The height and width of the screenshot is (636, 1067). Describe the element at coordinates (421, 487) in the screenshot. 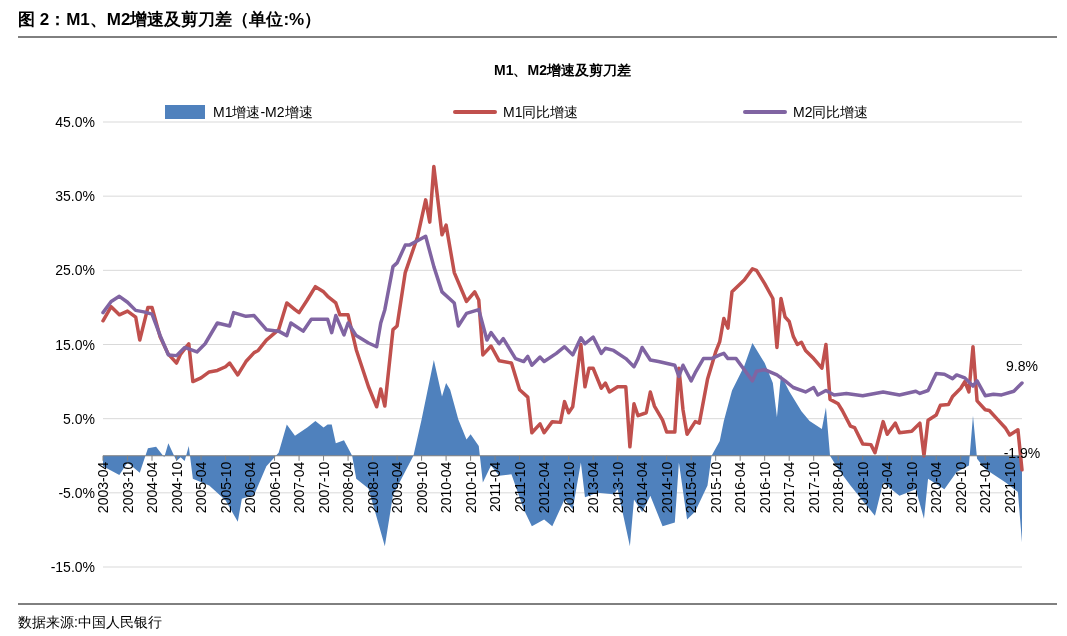

I see `x-tick-label: 2009-10` at that location.